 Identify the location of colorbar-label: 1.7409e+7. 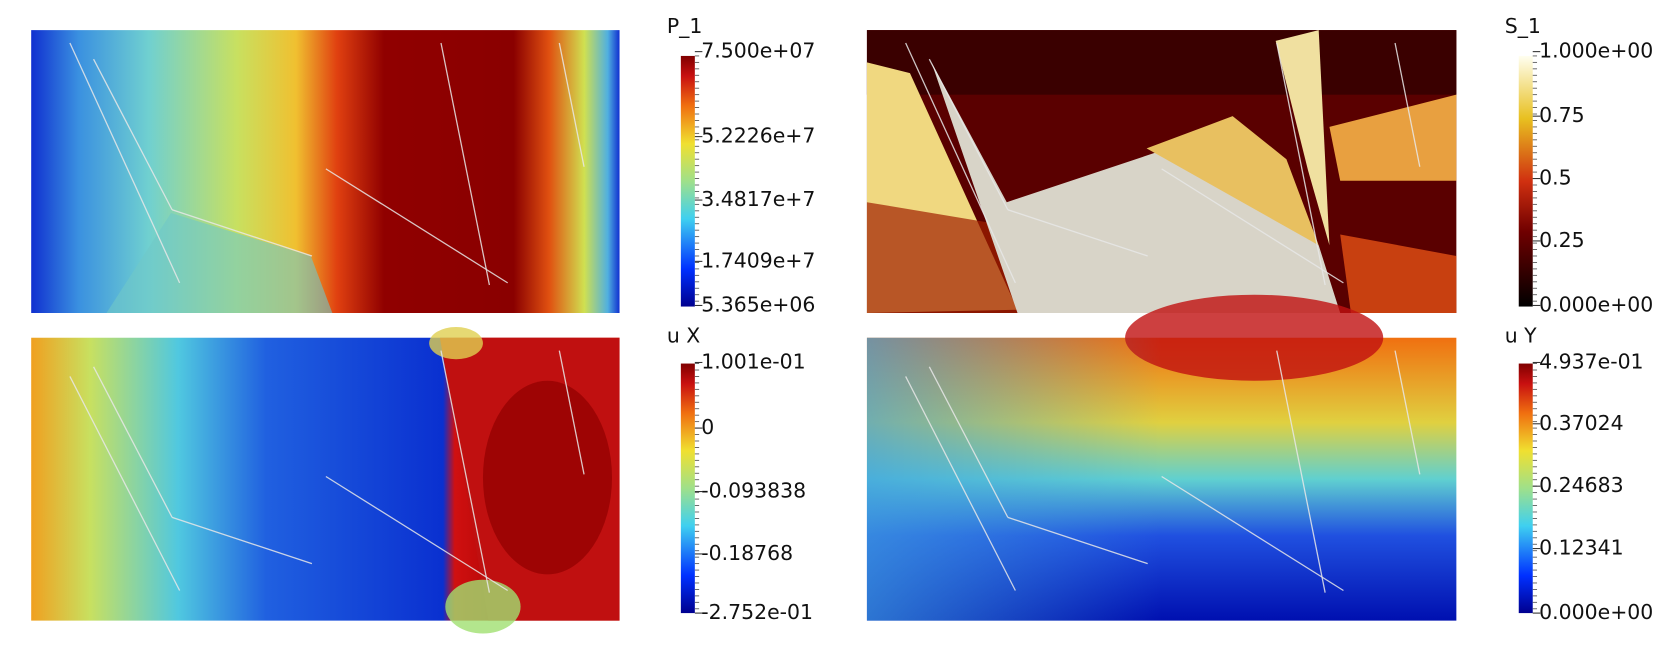
(758, 260).